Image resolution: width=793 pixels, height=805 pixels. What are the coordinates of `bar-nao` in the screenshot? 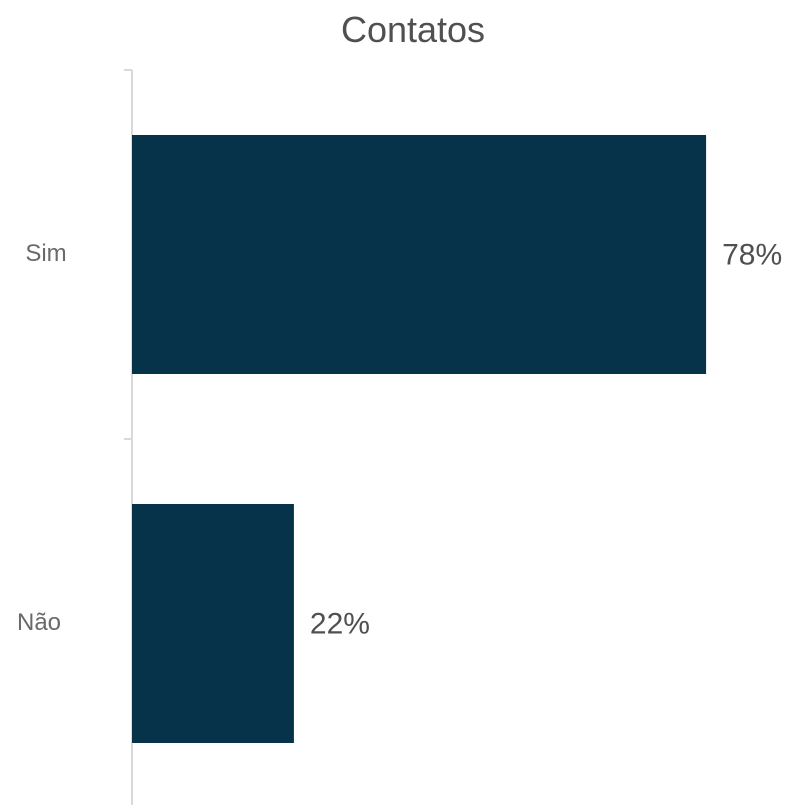 It's located at (213, 623).